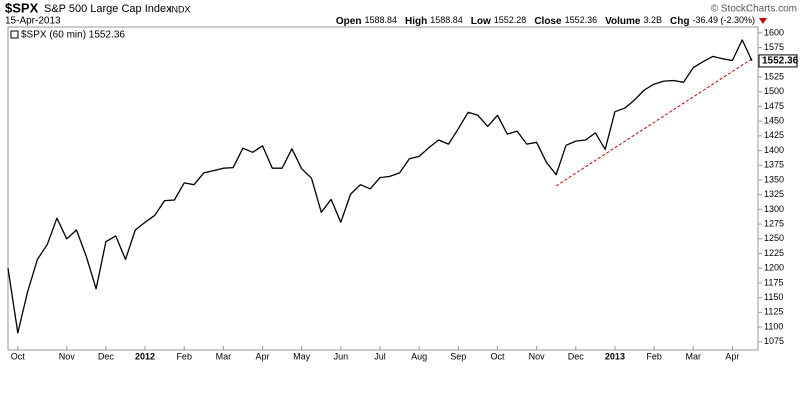 The height and width of the screenshot is (414, 802). Describe the element at coordinates (73, 35) in the screenshot. I see `legend-entry: $SPX (60 min) 1552.36` at that location.